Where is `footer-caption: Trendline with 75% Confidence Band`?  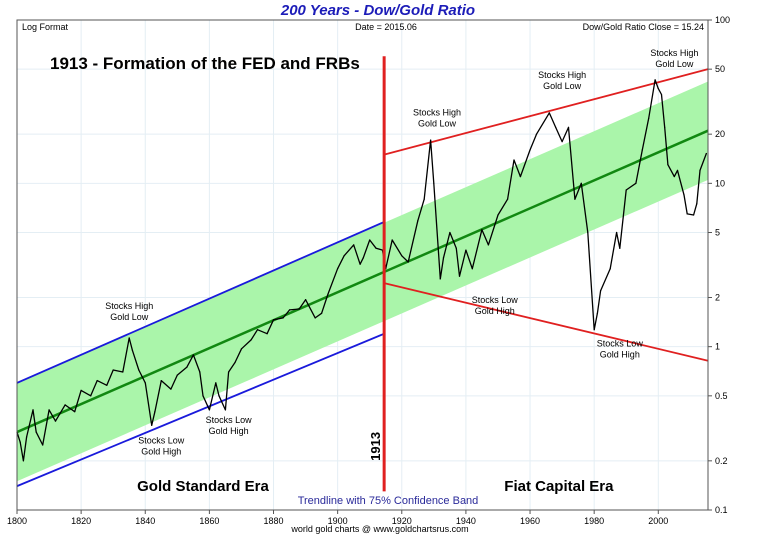
footer-caption: Trendline with 75% Confidence Band is located at coordinates (388, 501).